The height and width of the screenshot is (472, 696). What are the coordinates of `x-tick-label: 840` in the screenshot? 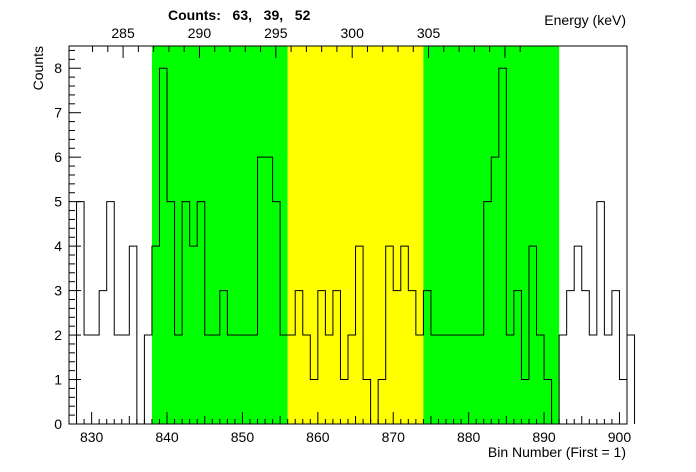 It's located at (167, 437).